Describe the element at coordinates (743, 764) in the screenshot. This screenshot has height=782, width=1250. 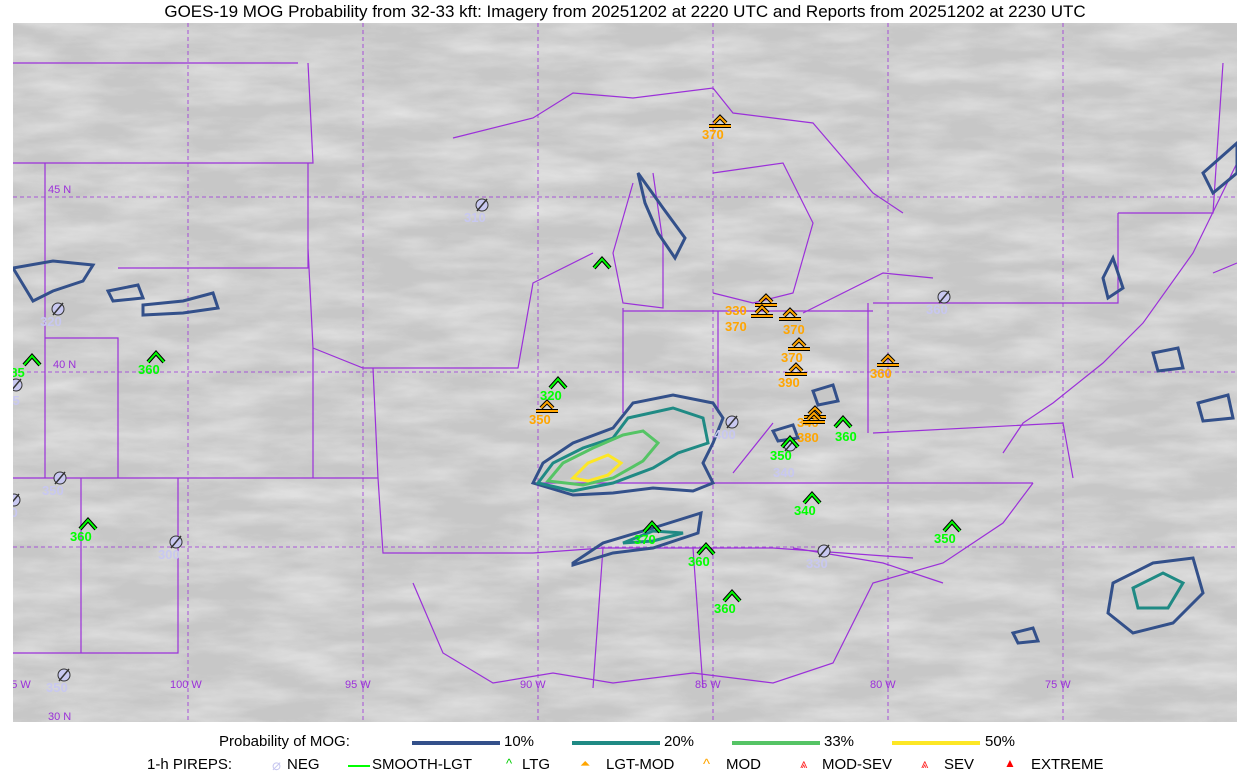
I see `legend-mod: MOD` at that location.